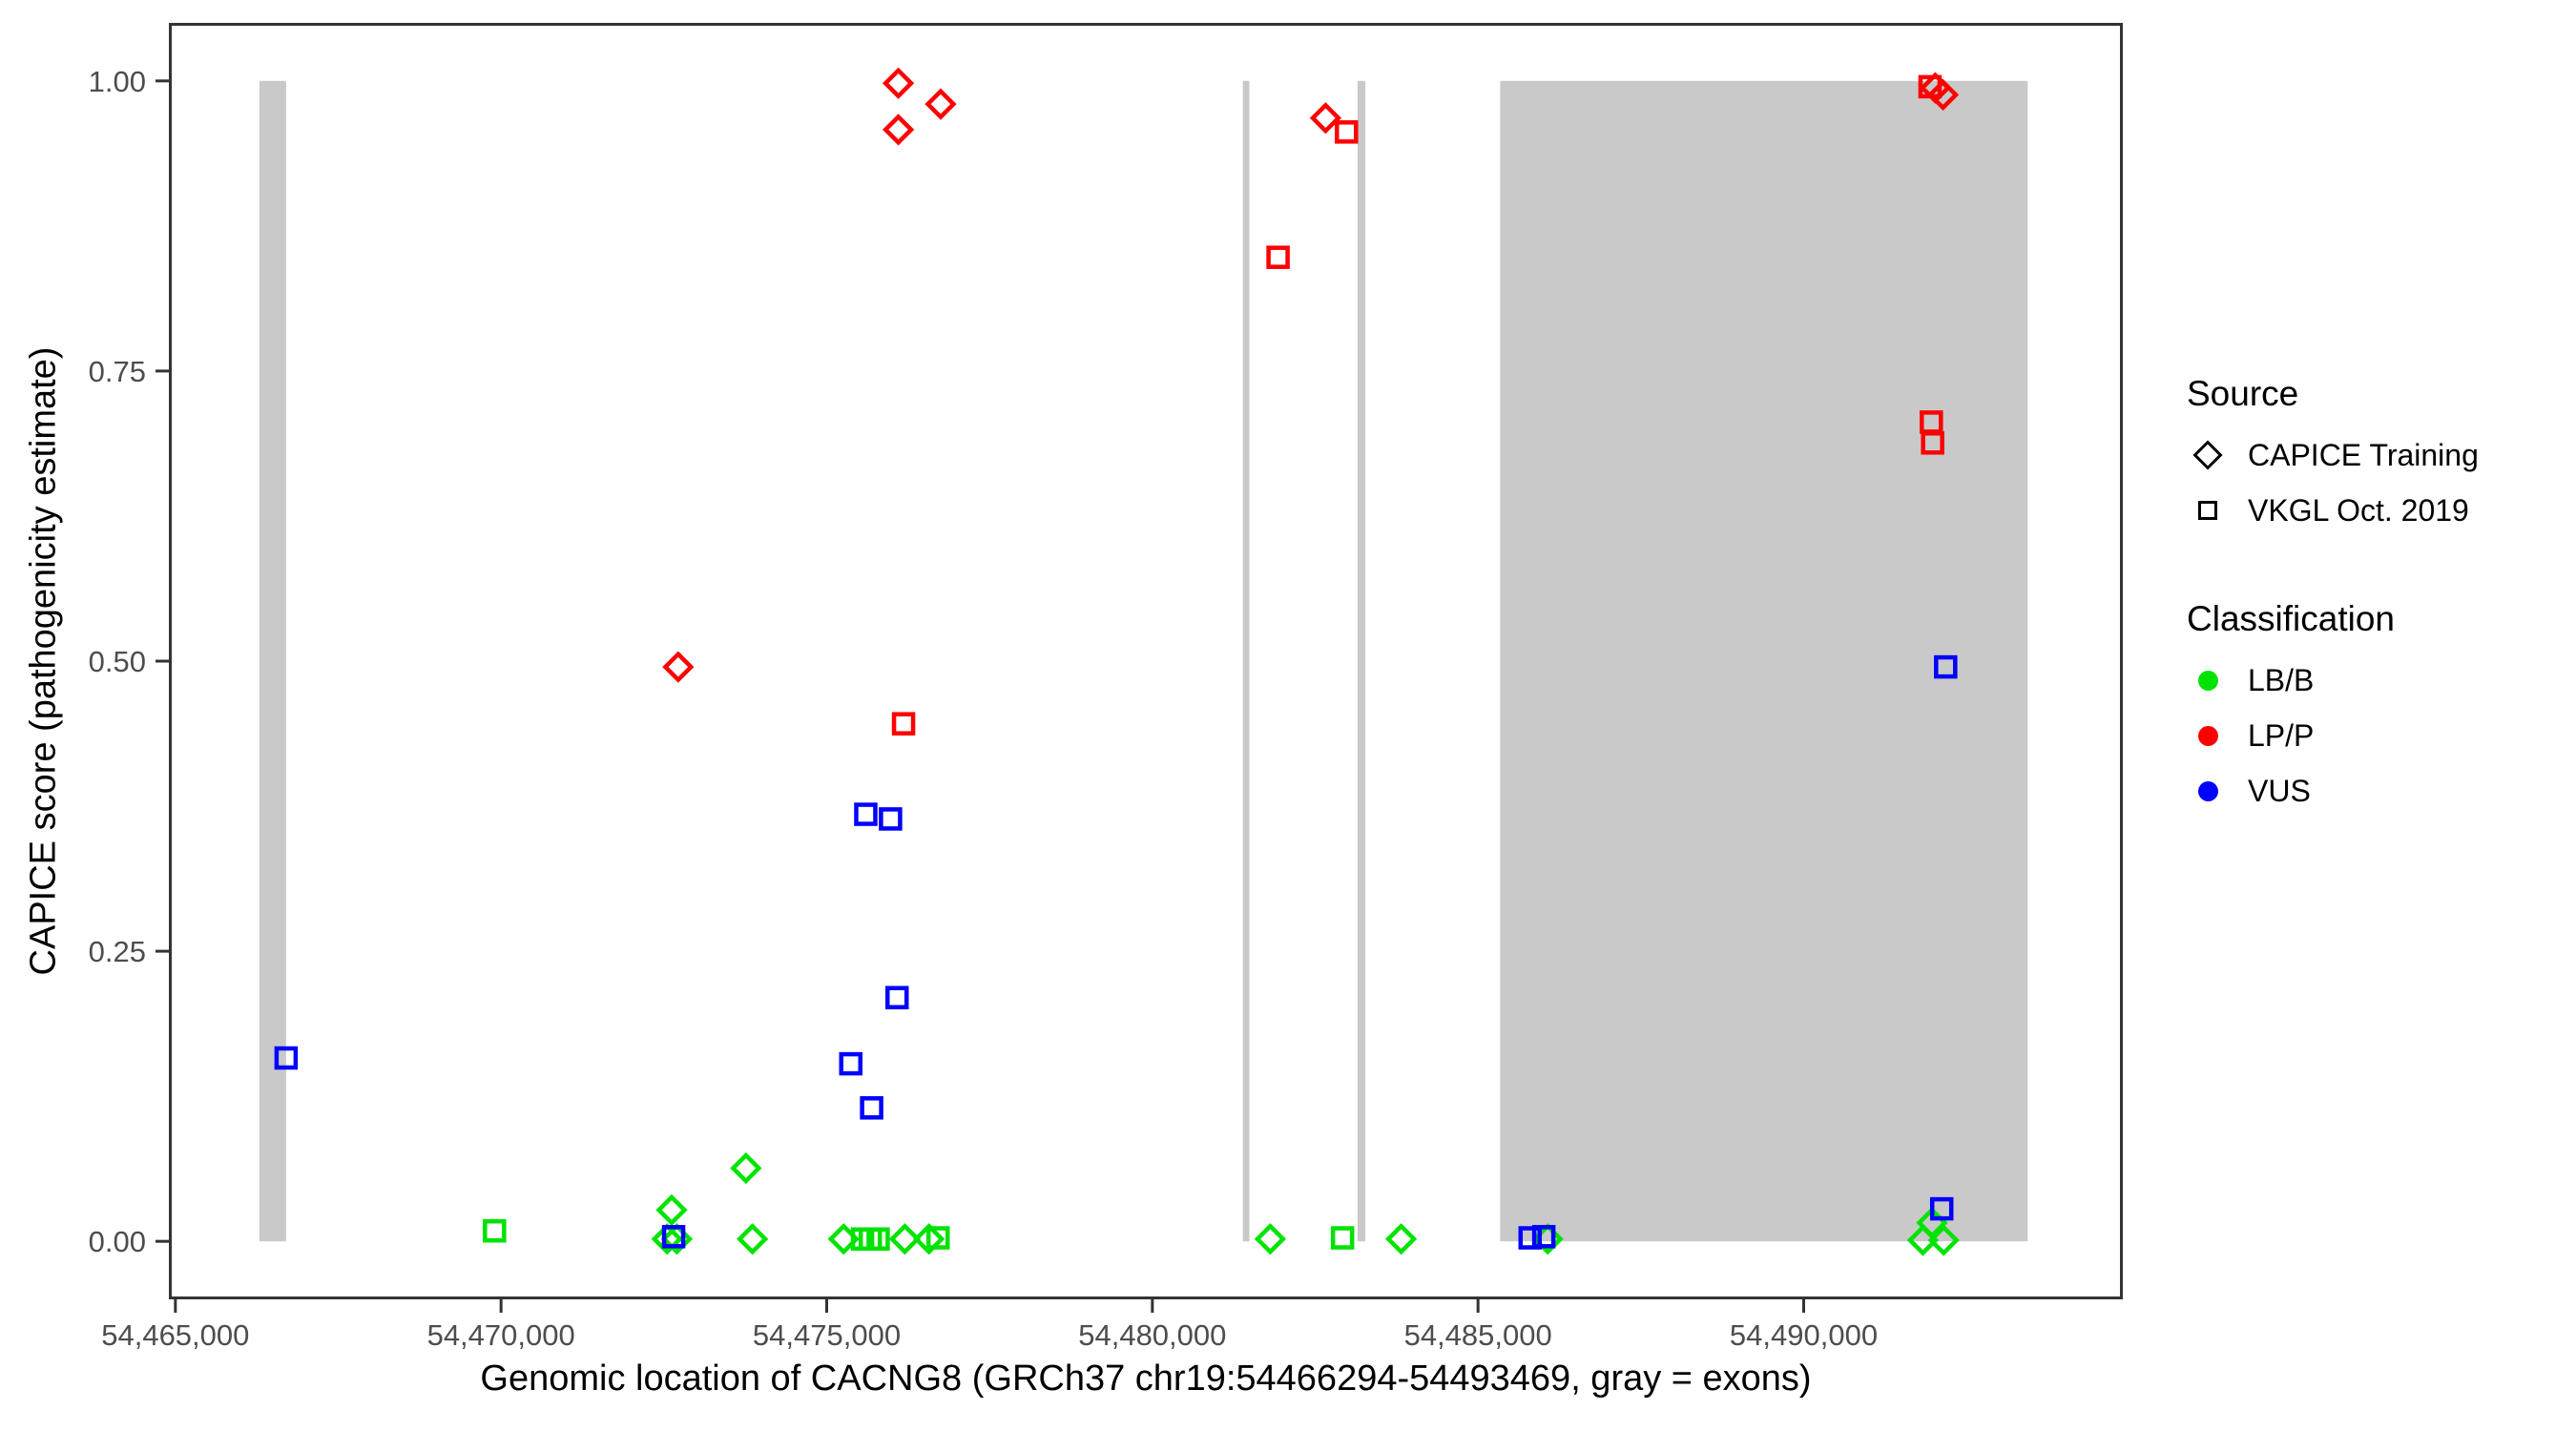  What do you see at coordinates (2207, 790) in the screenshot?
I see `blue-dot-icon` at bounding box center [2207, 790].